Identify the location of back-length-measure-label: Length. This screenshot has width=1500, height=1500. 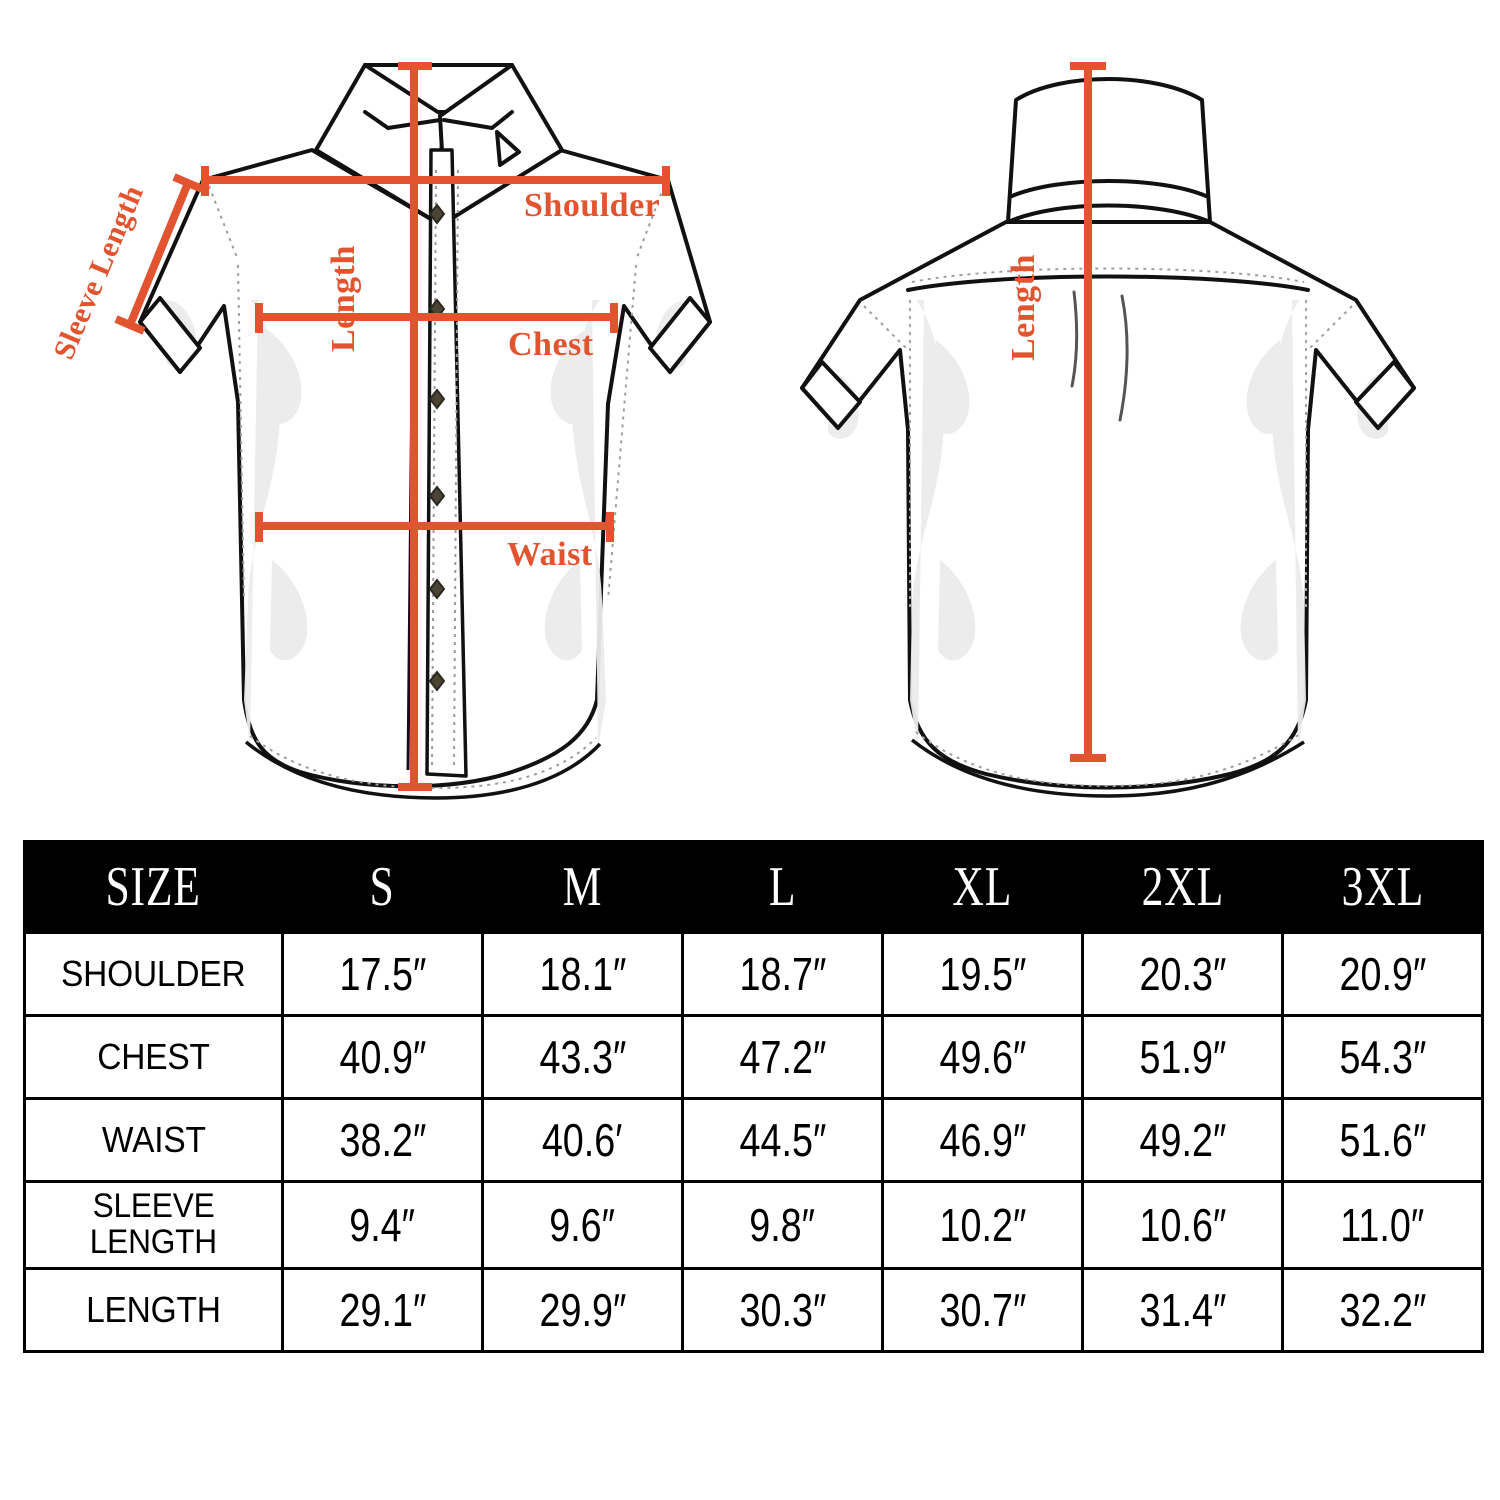
(1023, 307).